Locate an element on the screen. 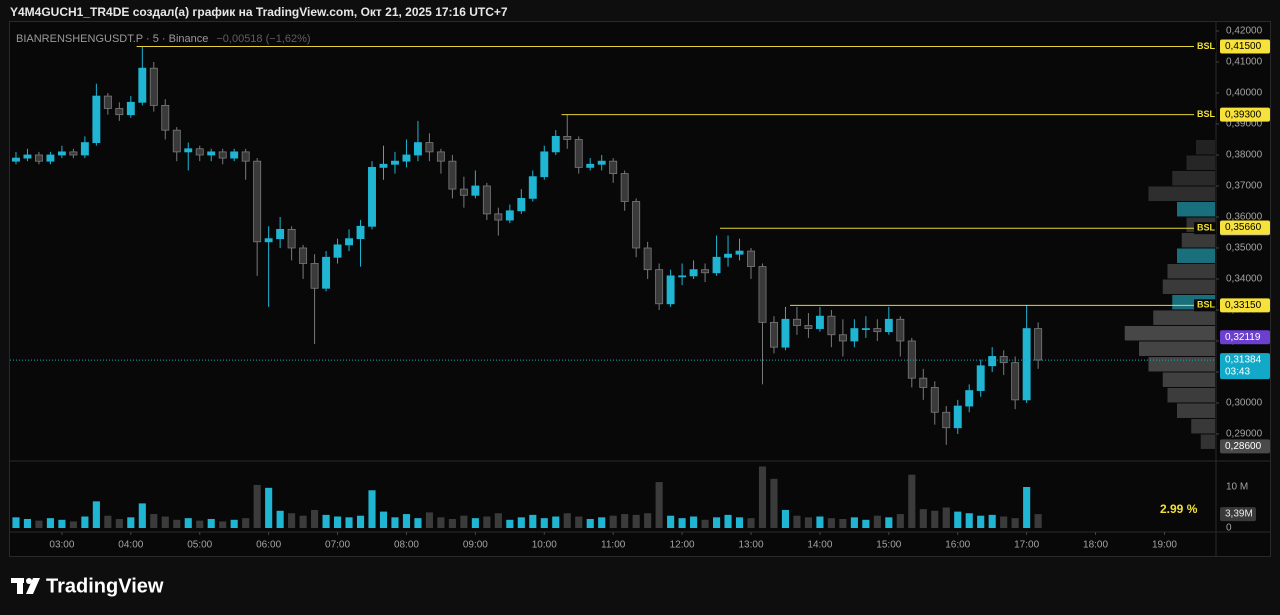 The image size is (1280, 615). price-marker-label: 0,32119 is located at coordinates (1243, 337).